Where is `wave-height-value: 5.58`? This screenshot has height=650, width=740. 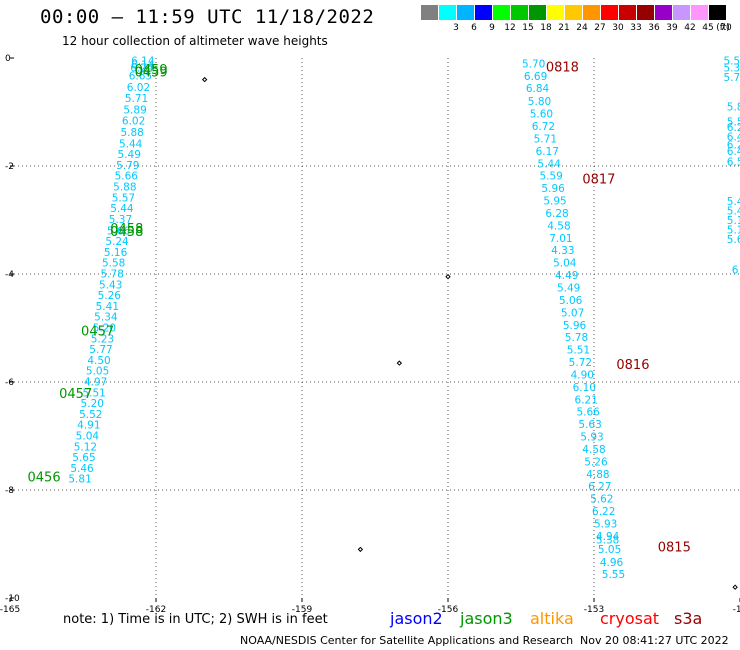
wave-height-value: 5.58 is located at coordinates (113, 264).